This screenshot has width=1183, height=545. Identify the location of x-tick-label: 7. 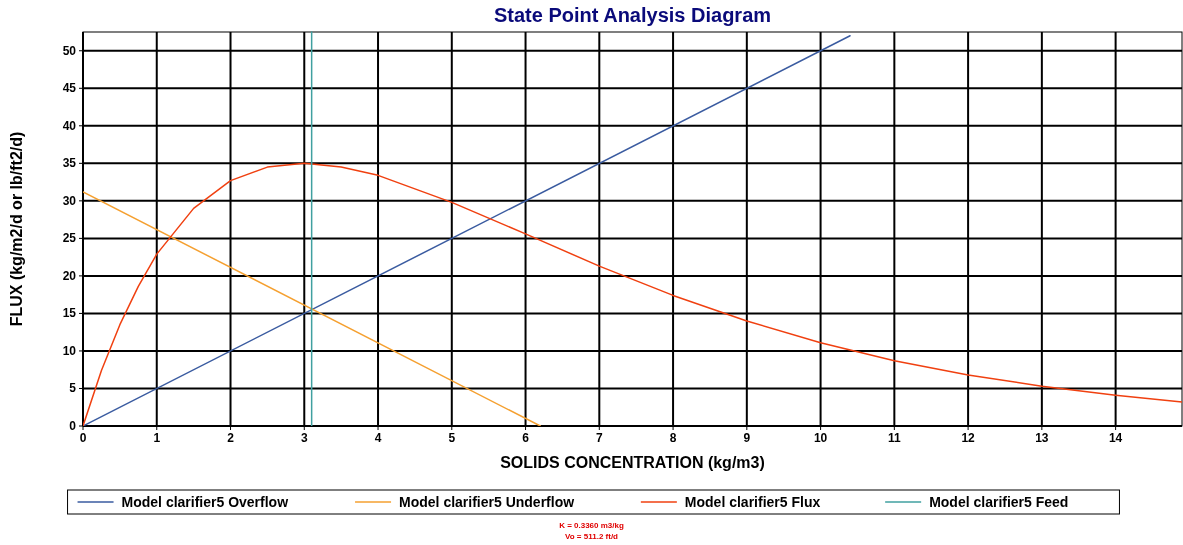
(599, 438).